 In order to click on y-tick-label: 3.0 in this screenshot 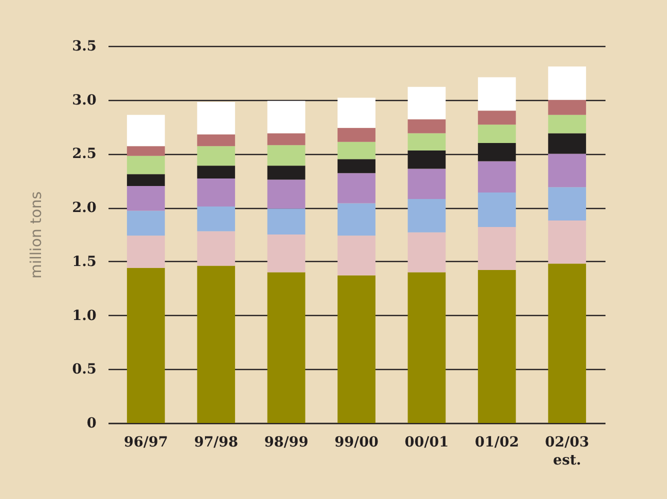, I will do `click(84, 100)`.